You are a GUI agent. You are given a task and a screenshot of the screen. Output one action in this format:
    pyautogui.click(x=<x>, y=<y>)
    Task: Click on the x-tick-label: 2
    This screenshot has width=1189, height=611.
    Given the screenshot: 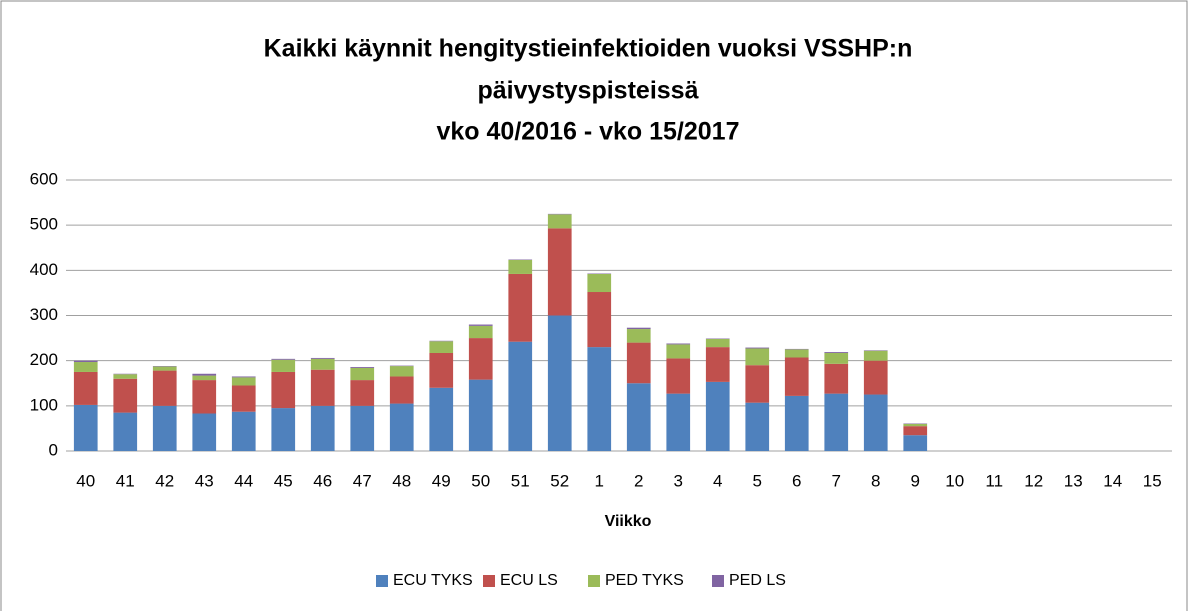 What is the action you would take?
    pyautogui.click(x=638, y=480)
    